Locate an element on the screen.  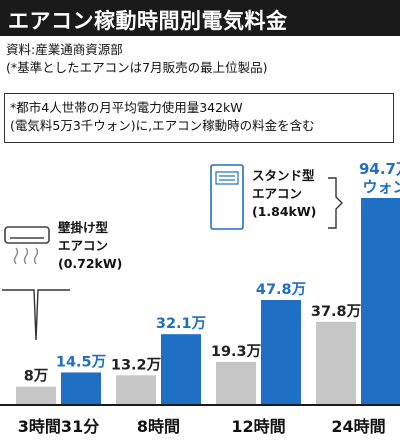
data-label-stand-2: 47.8万 is located at coordinates (281, 289).